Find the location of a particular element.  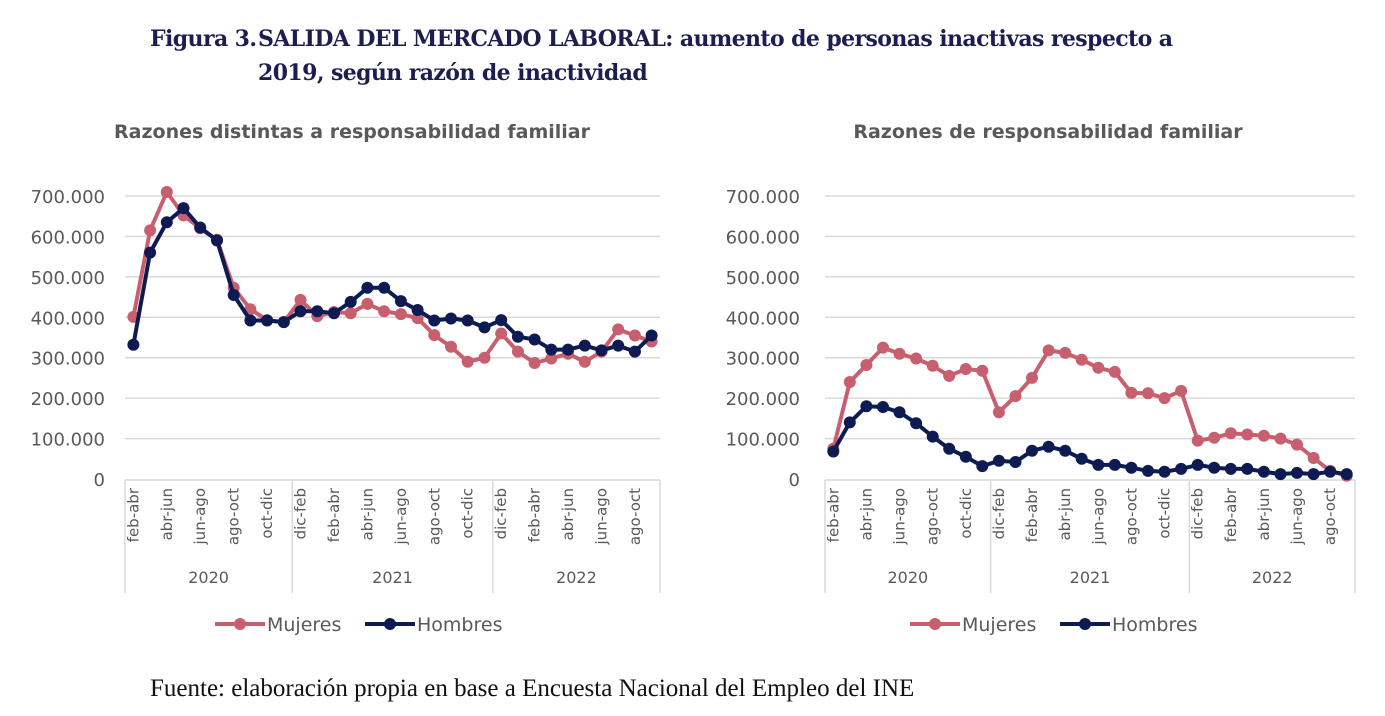

figure-title-line2: 2019, según razón de inactividad is located at coordinates (453, 73).